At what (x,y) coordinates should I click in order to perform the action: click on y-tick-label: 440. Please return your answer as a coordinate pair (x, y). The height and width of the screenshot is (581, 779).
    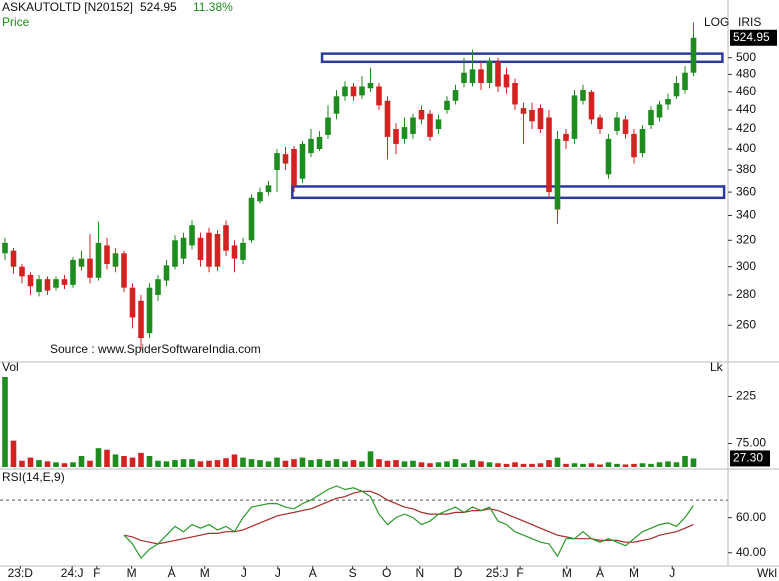
    Looking at the image, I should click on (746, 109).